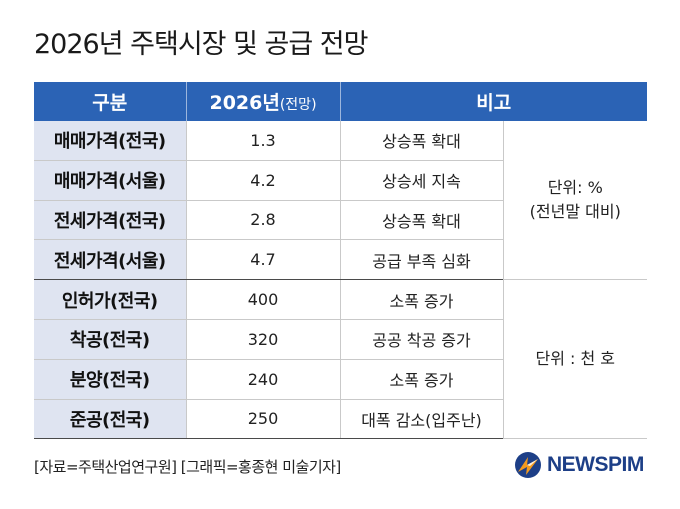 The height and width of the screenshot is (509, 680). What do you see at coordinates (201, 44) in the screenshot?
I see `page-title: 2026년 주택시장 및 공급 전망` at bounding box center [201, 44].